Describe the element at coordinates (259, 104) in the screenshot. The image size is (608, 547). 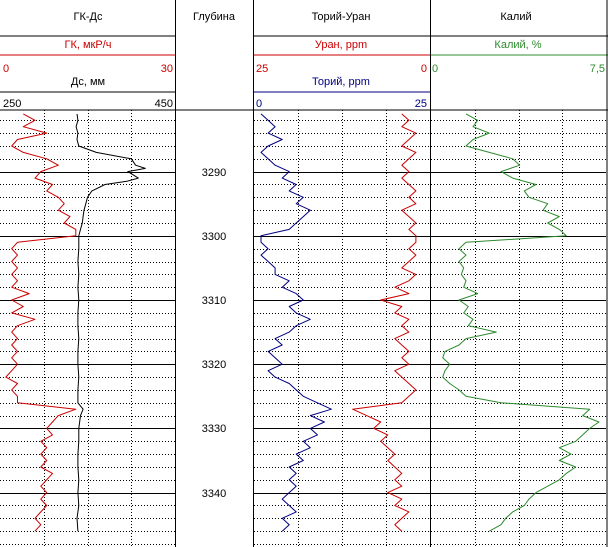
I see `thorium-scale-min: 0` at that location.